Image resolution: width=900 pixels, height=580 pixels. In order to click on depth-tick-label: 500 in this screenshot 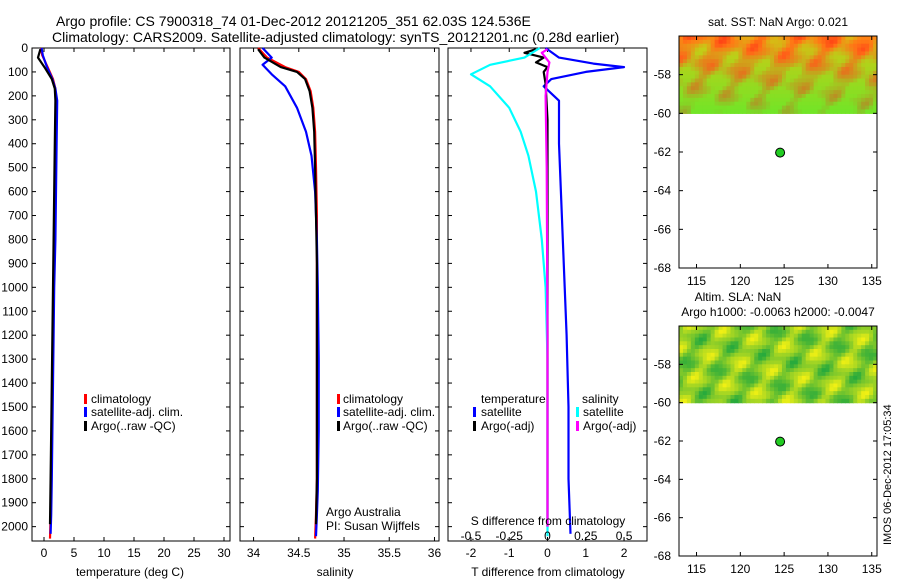, I will do `click(18, 168)`.